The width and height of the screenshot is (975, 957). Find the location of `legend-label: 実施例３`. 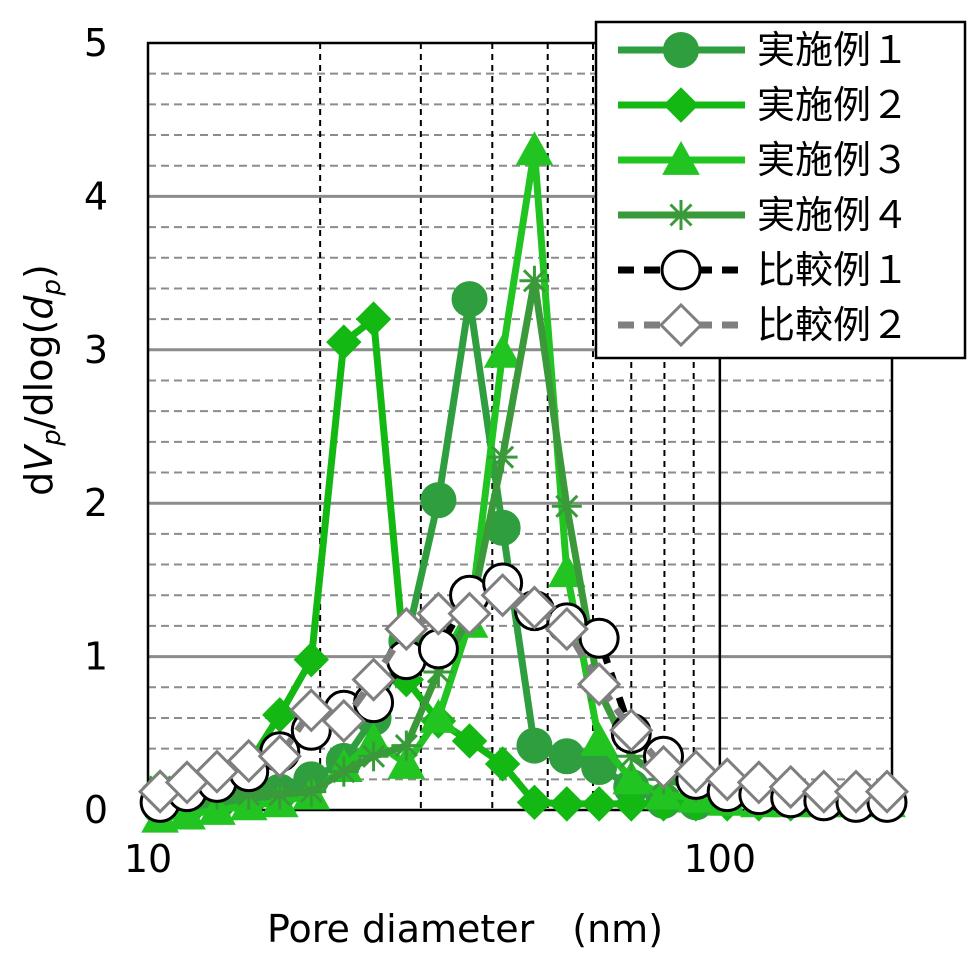

legend-label: 実施例３ is located at coordinates (833, 160).